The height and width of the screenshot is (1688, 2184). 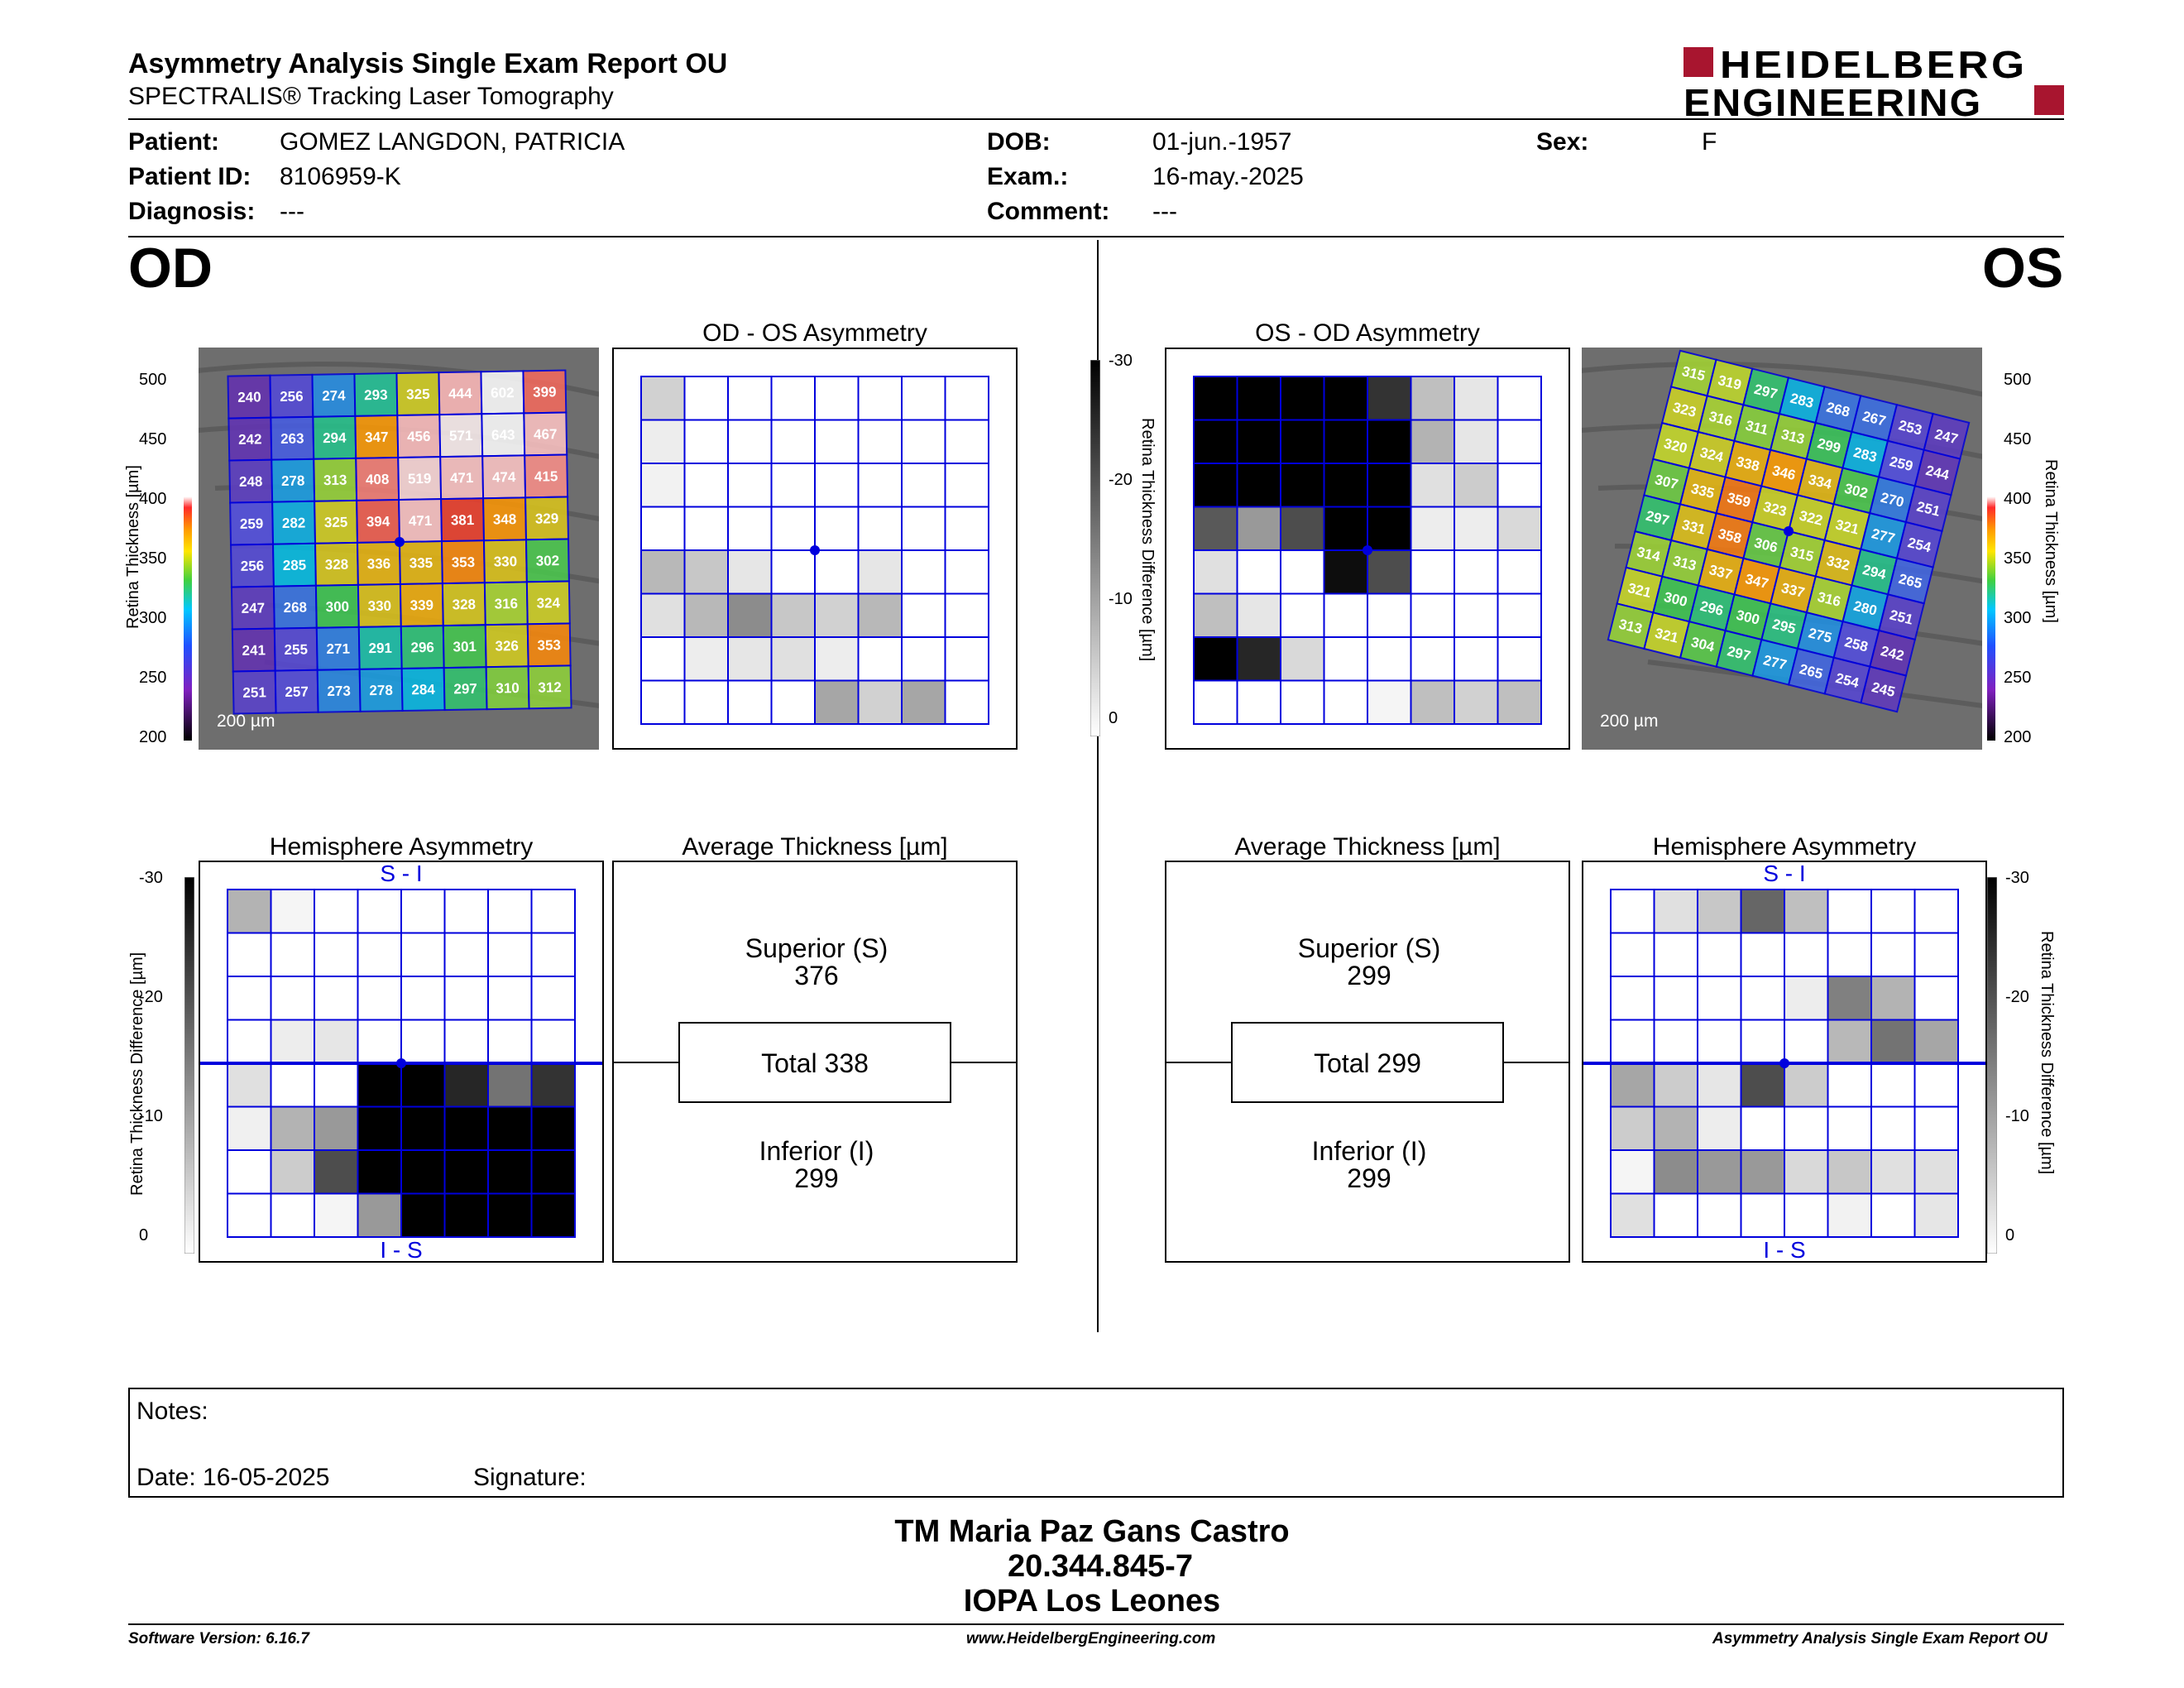 I want to click on tick-label: 350, so click(x=153, y=558).